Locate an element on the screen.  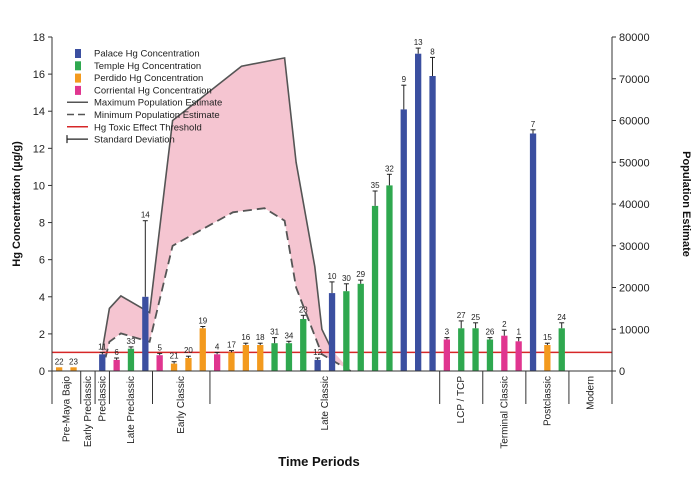
legend-swatch-Perdido is located at coordinates (78, 78).